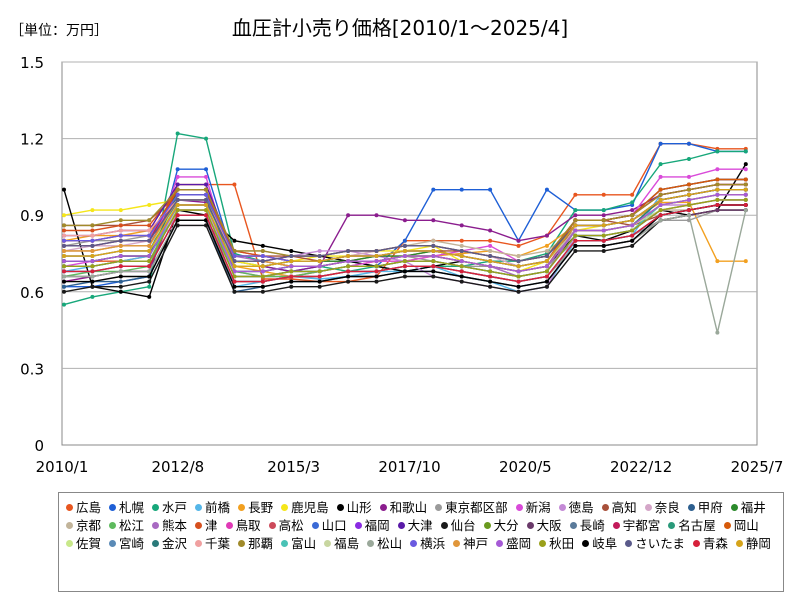 This screenshot has height=600, width=800. What do you see at coordinates (476, 543) in the screenshot?
I see `legend-label: 神戸` at bounding box center [476, 543].